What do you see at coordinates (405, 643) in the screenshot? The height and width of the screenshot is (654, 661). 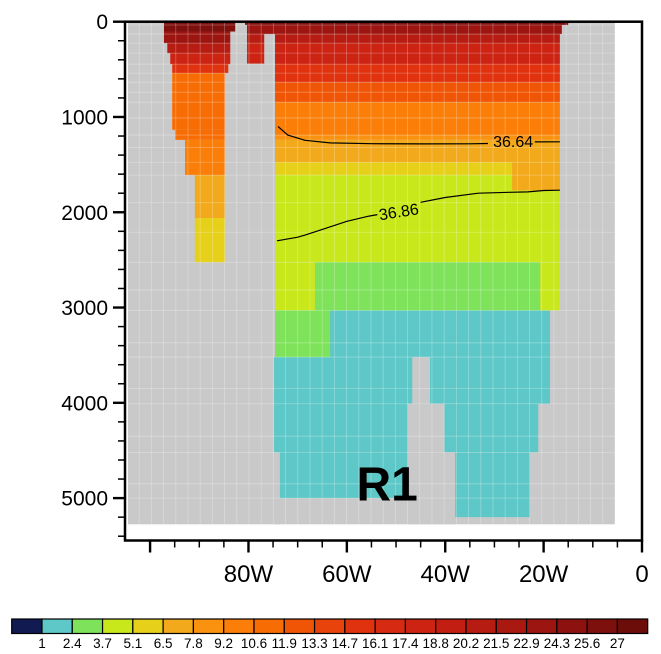 I see `colorbar-tick-label: 17.4` at bounding box center [405, 643].